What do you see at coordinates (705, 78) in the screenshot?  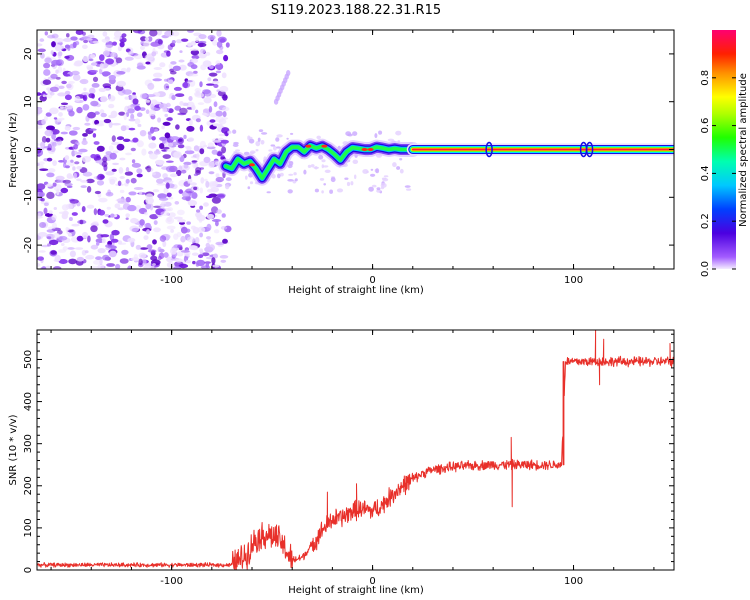 I see `colorbar-tick-label: 0.8` at bounding box center [705, 78].